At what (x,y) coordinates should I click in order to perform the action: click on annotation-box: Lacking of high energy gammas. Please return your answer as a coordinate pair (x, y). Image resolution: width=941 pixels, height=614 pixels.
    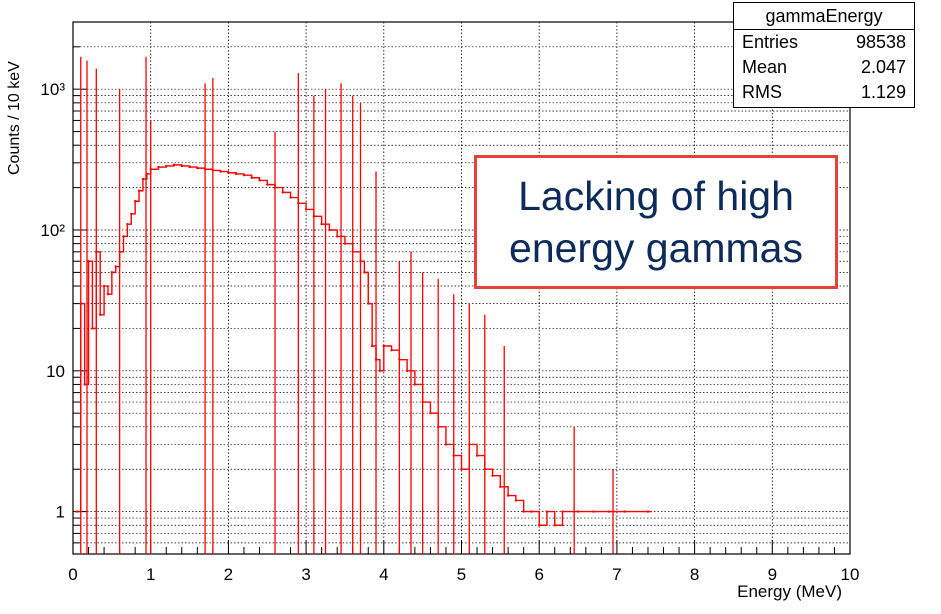
    Looking at the image, I should click on (656, 222).